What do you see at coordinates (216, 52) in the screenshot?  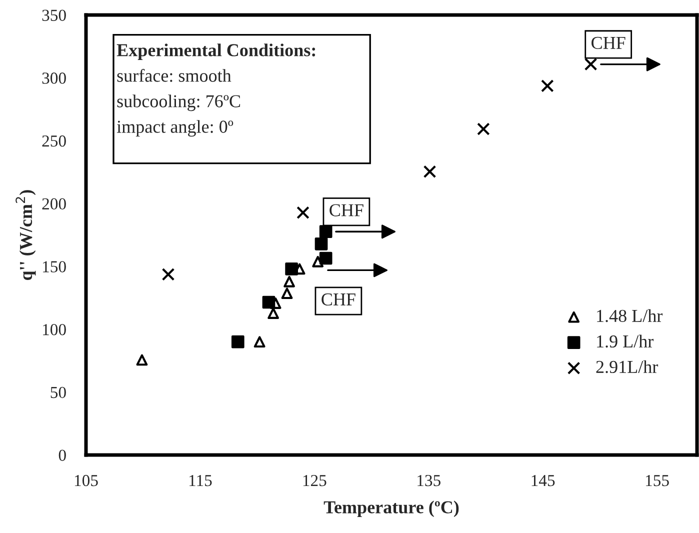 I see `annotation: Experimental Conditions:` at bounding box center [216, 52].